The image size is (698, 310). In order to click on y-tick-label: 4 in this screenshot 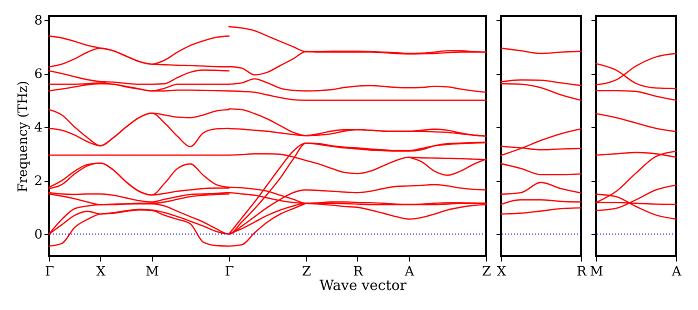, I will do `click(38, 128)`.